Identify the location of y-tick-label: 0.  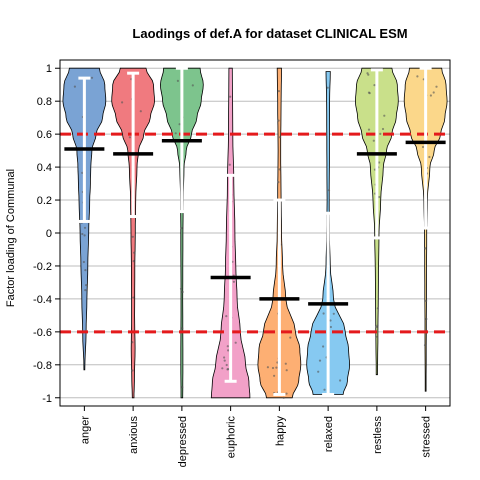
(49, 234).